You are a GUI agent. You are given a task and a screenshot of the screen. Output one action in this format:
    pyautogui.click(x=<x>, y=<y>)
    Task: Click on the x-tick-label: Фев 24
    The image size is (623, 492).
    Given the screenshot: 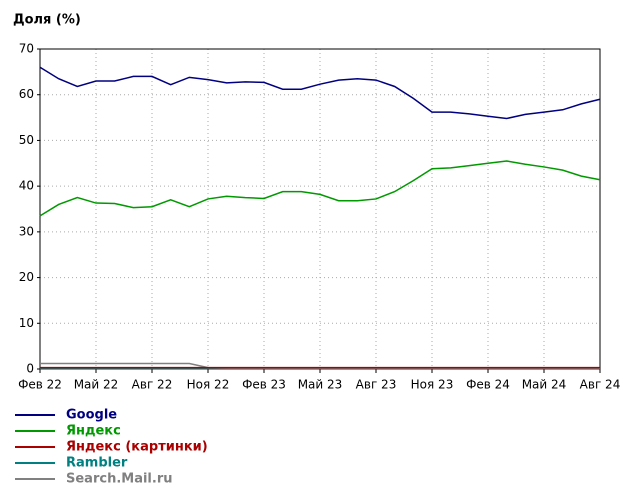 What is the action you would take?
    pyautogui.click(x=488, y=385)
    